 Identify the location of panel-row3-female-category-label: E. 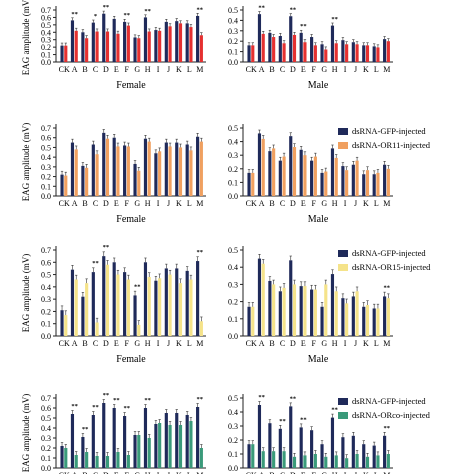
(116, 343).